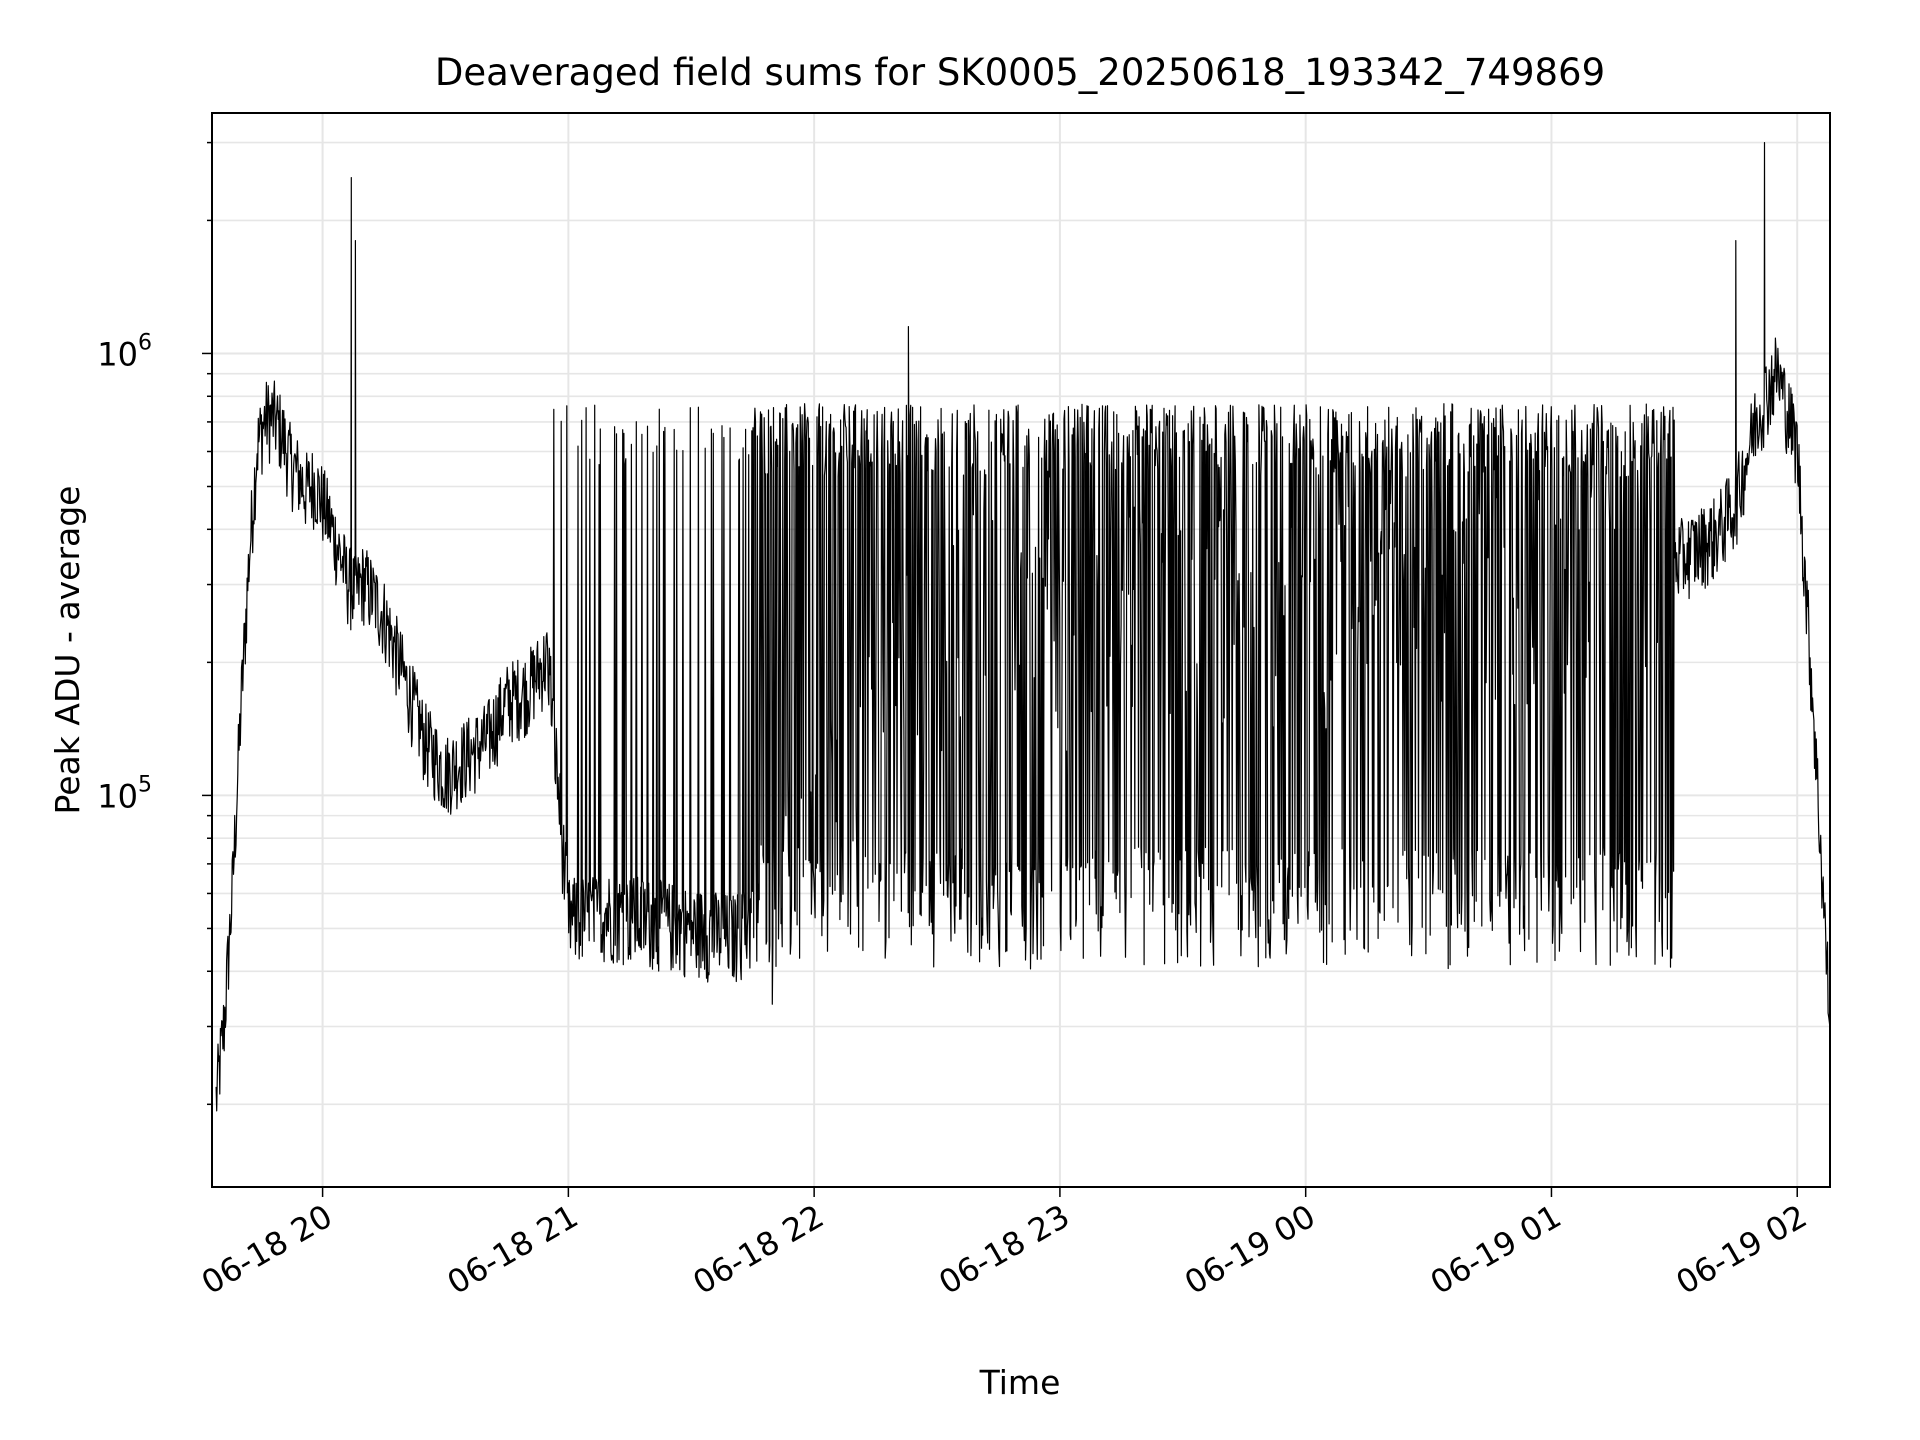  What do you see at coordinates (124, 351) in the screenshot?
I see `y-tick-label: 106` at bounding box center [124, 351].